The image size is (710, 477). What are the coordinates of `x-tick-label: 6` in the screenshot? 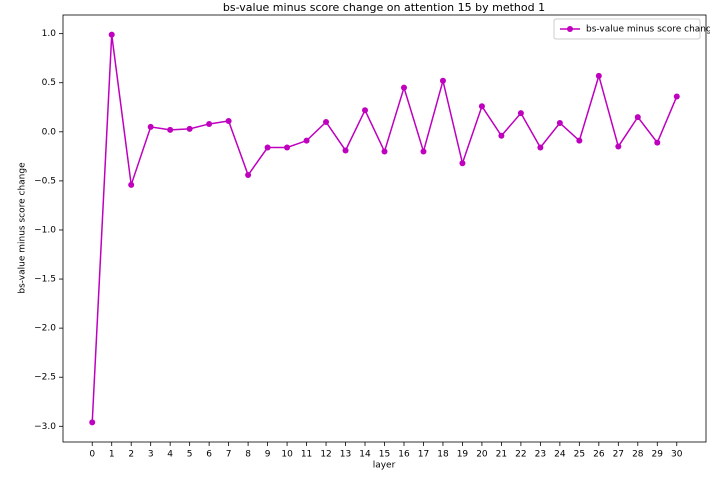 It's located at (209, 455).